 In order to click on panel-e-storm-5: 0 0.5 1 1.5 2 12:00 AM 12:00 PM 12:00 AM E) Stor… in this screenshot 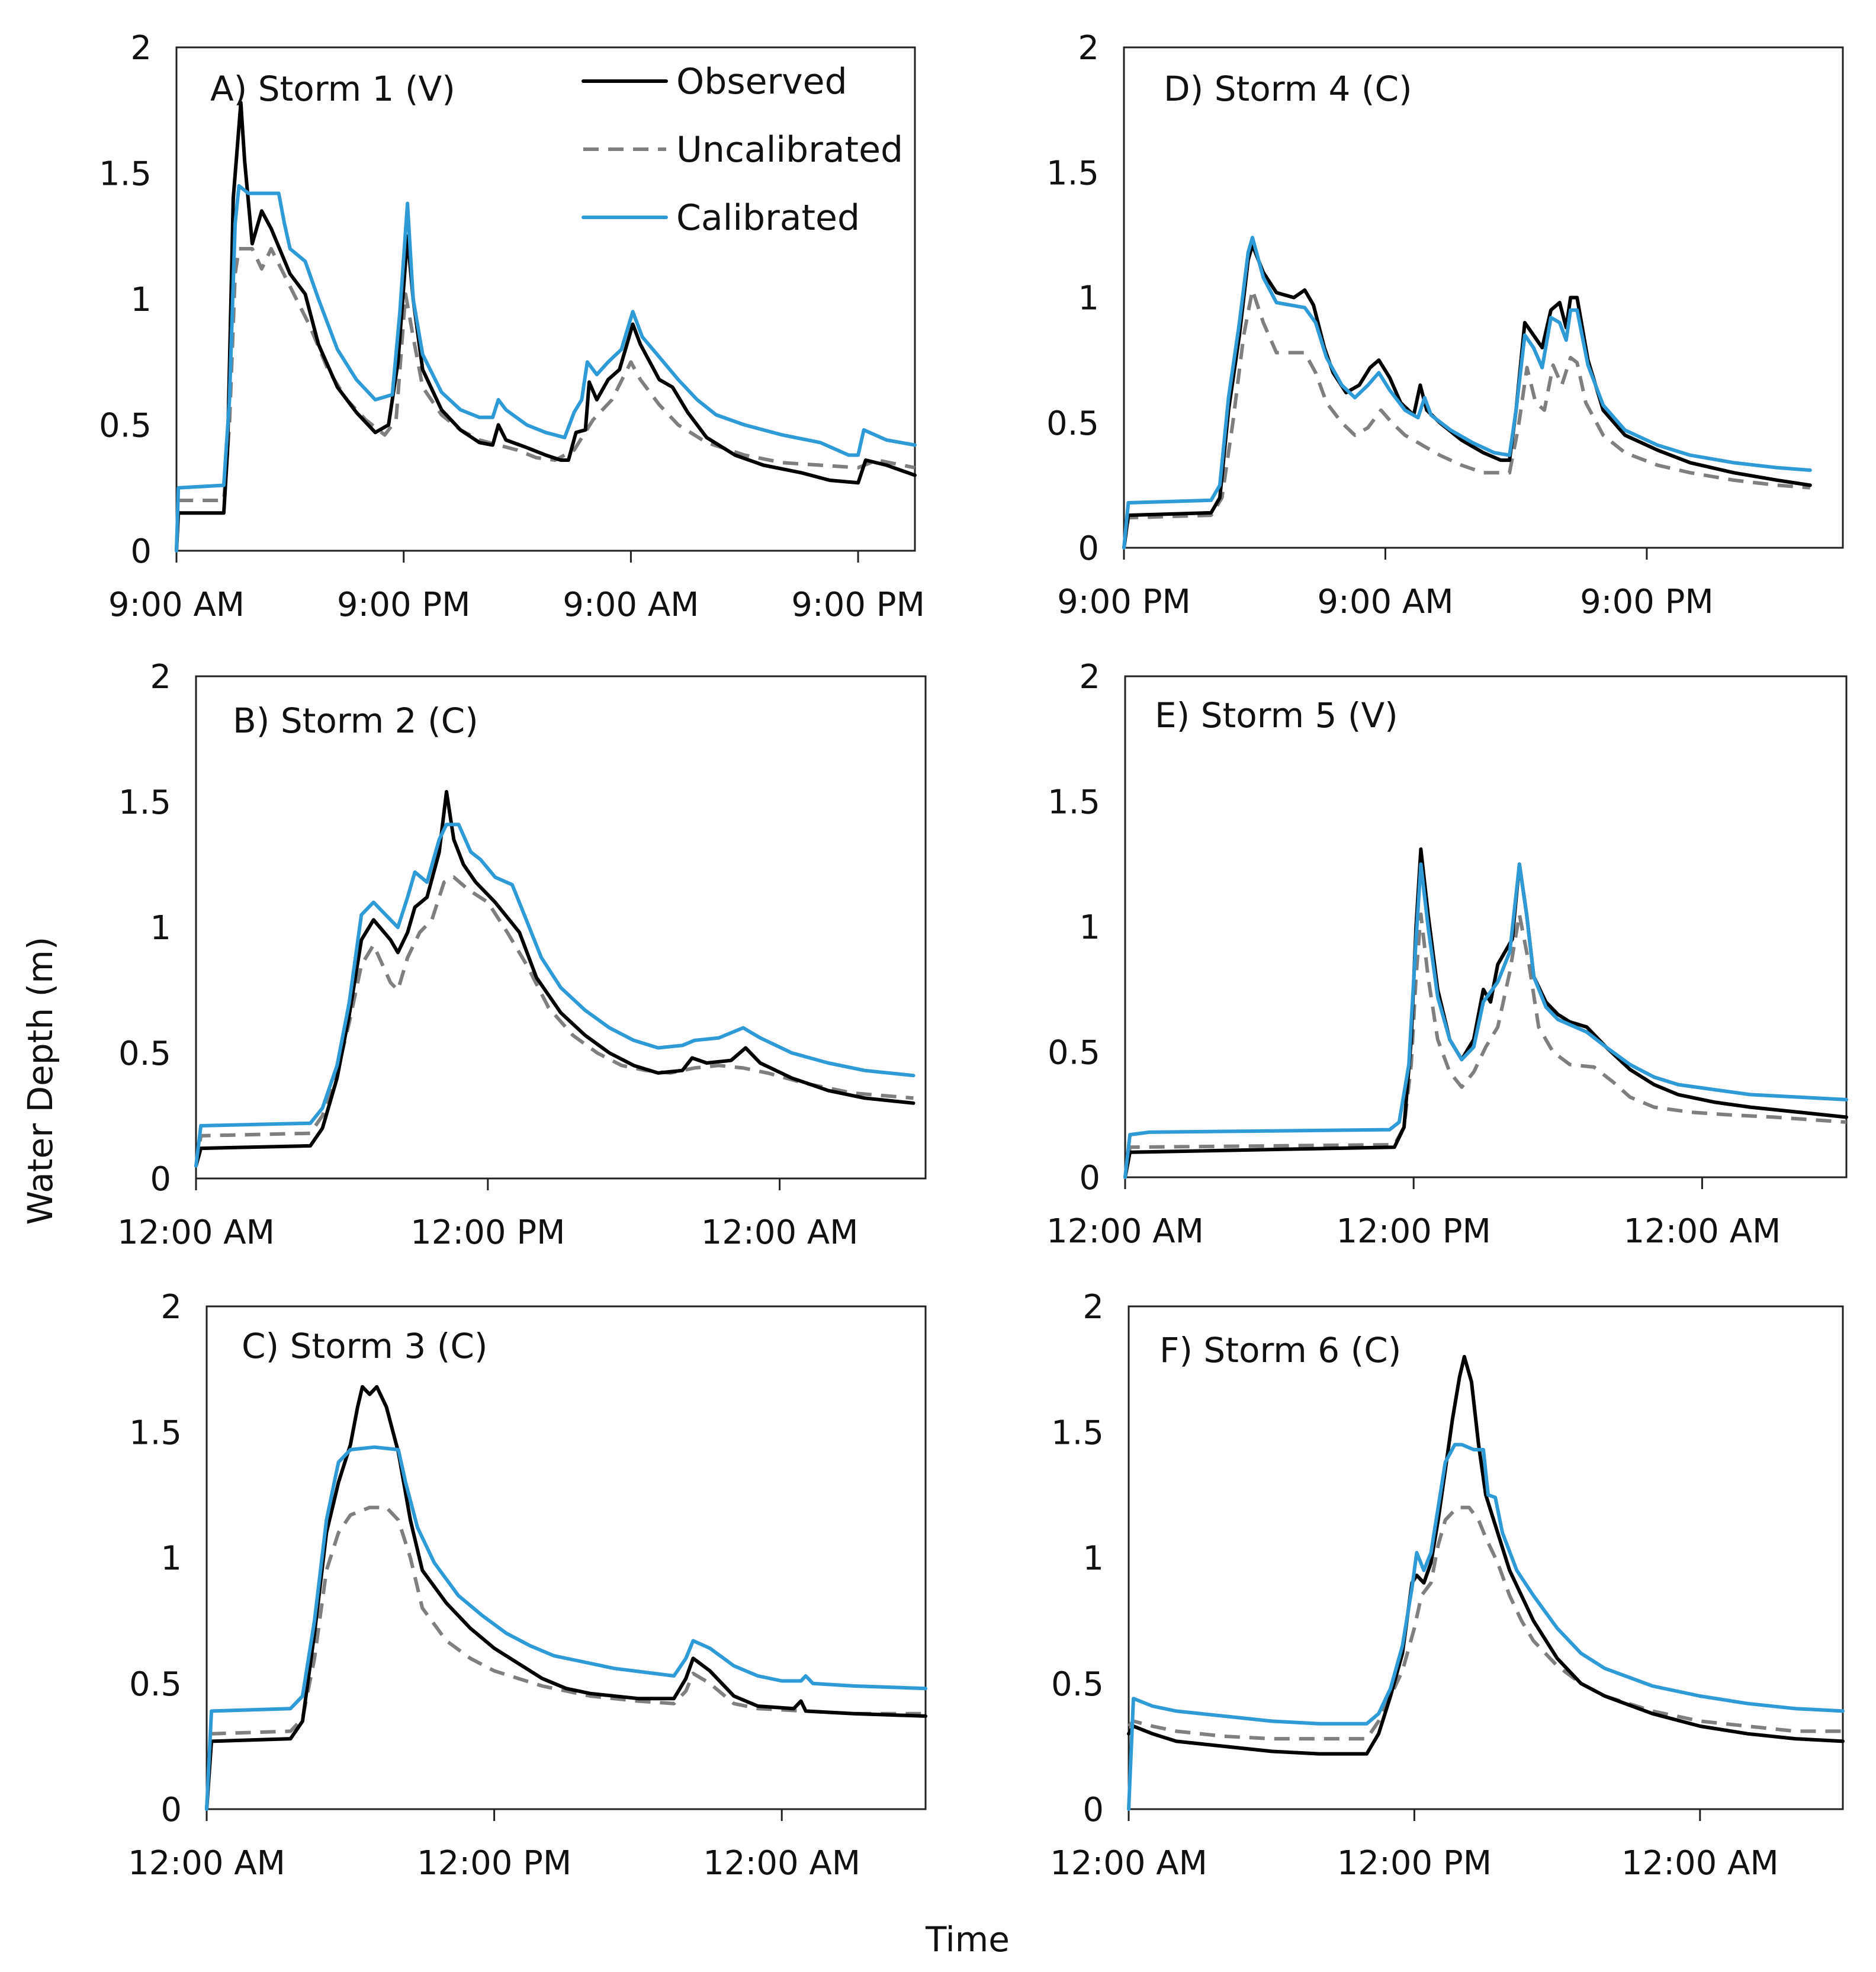, I will do `click(1447, 954)`.